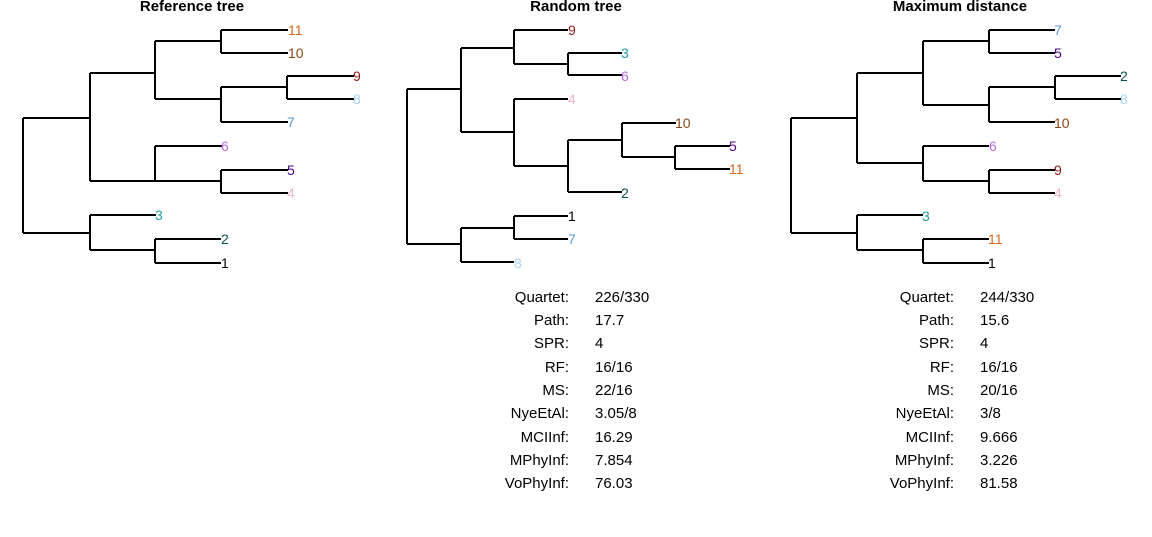 Image resolution: width=1152 pixels, height=537 pixels. I want to click on stat-value: 16.29, so click(614, 437).